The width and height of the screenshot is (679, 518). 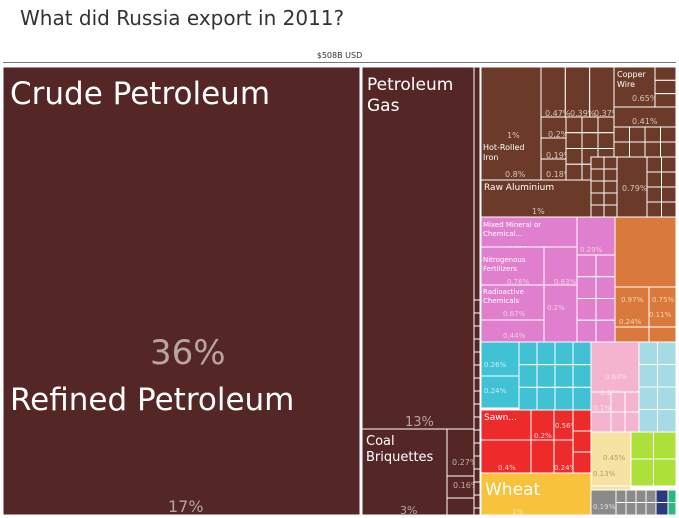 What do you see at coordinates (601, 422) in the screenshot?
I see `tile-pink-light` at bounding box center [601, 422].